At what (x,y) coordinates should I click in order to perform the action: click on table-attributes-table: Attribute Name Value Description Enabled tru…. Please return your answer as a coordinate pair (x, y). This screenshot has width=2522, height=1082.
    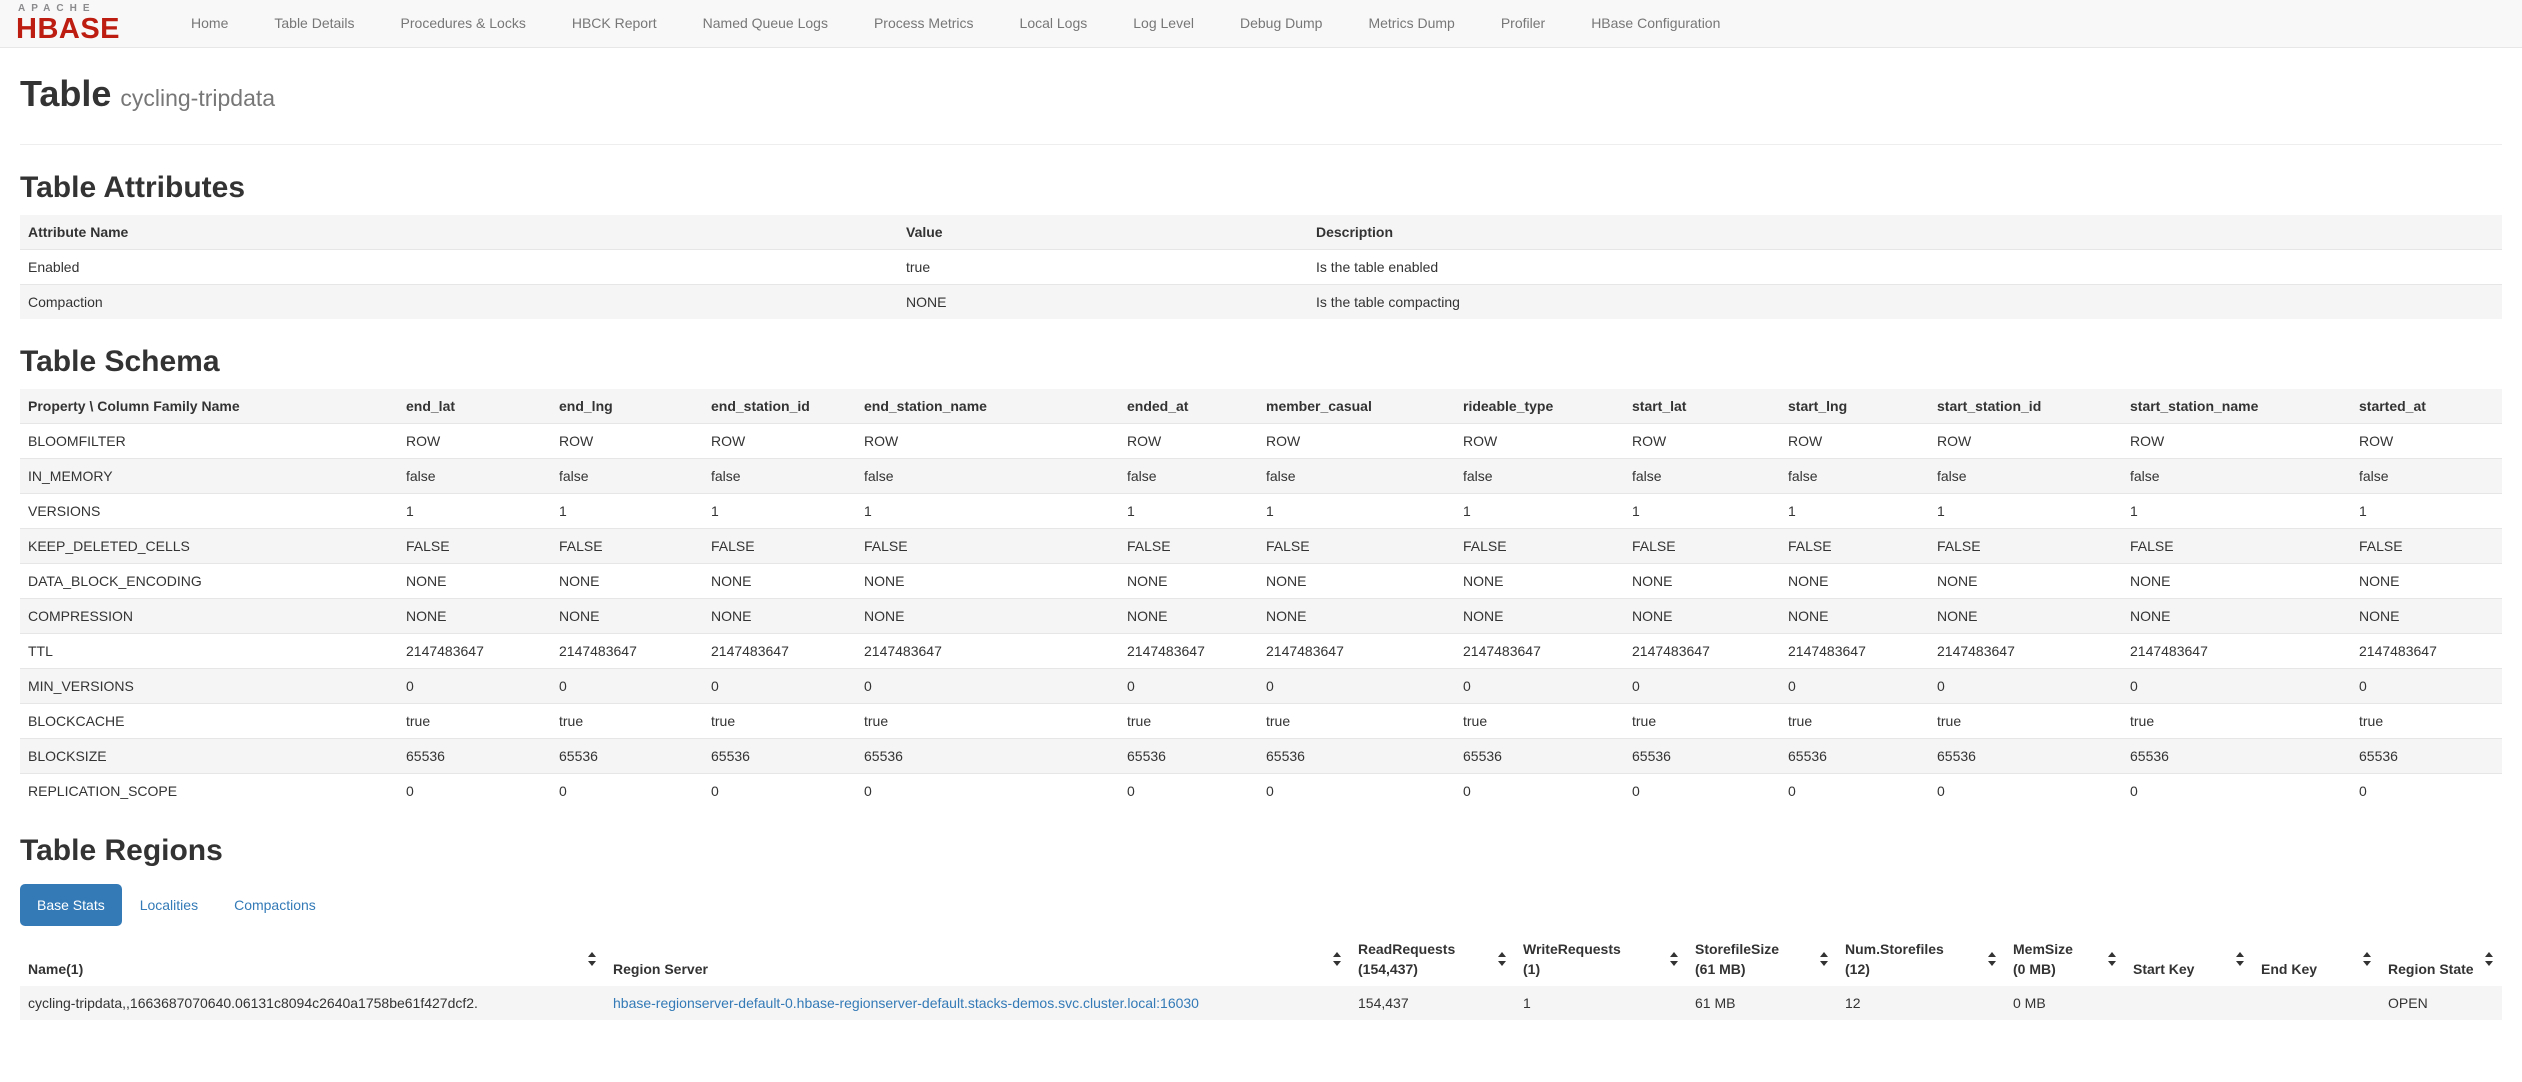
    Looking at the image, I should click on (1261, 267).